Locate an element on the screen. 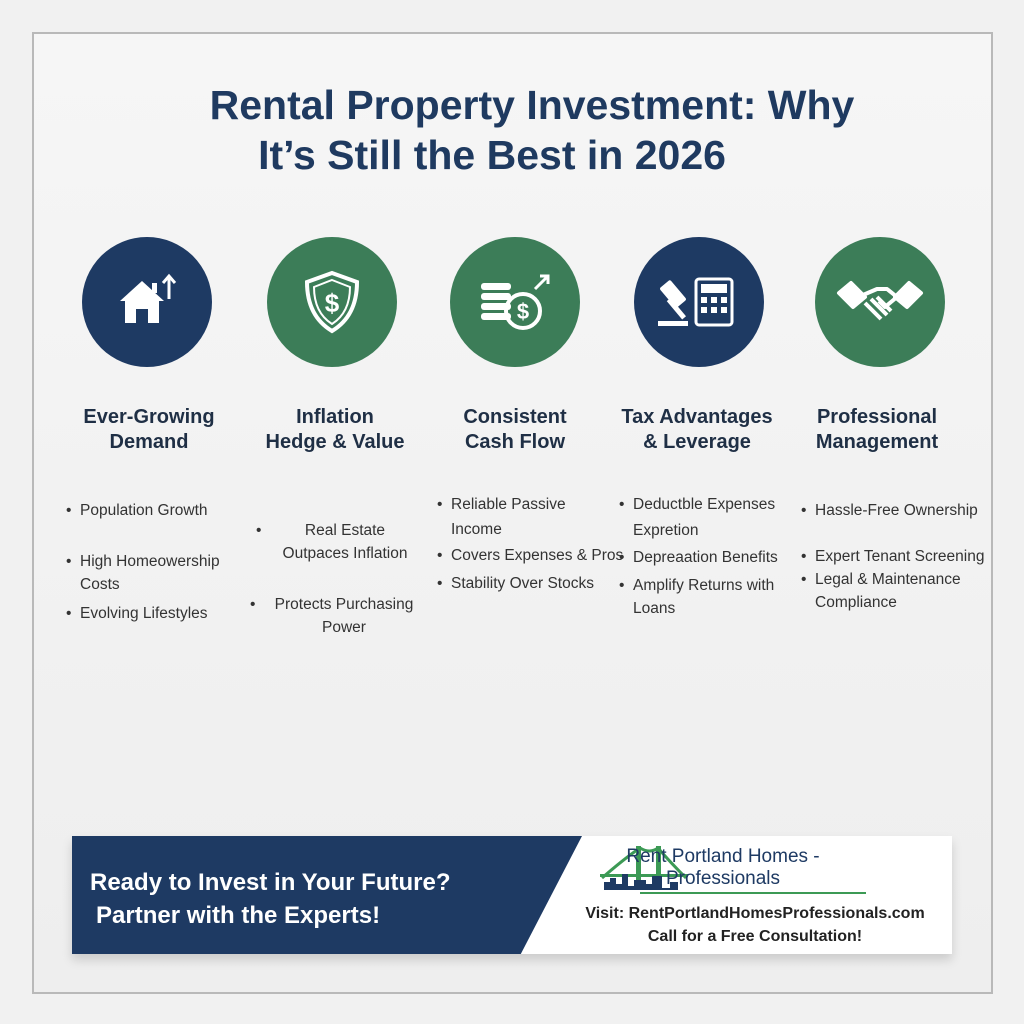 This screenshot has width=1024, height=1024. logo-underline is located at coordinates (753, 893).